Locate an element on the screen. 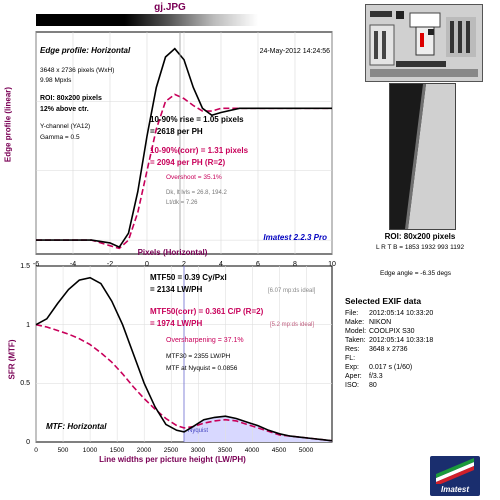  imatest-logo: Imatest is located at coordinates (455, 476).